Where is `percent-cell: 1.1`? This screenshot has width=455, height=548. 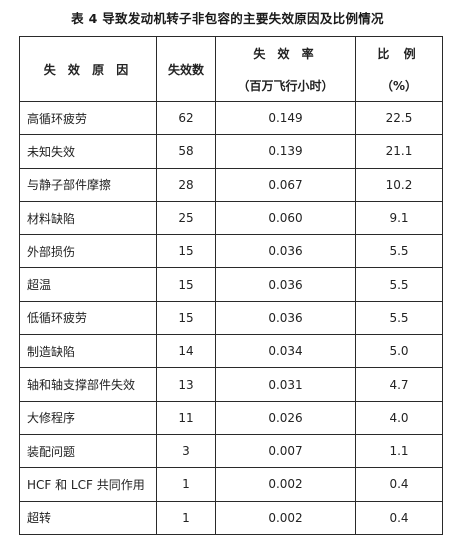
percent-cell: 1.1 is located at coordinates (399, 451).